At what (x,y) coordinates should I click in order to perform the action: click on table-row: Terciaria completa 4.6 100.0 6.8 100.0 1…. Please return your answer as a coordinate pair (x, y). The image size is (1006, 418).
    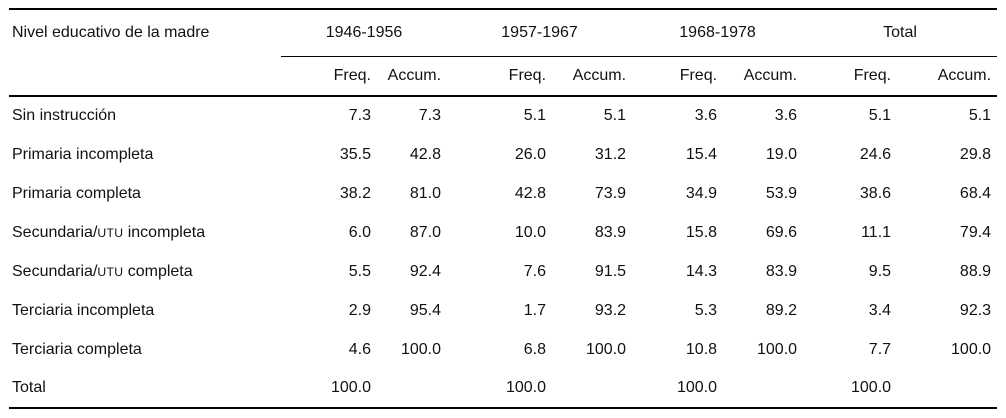
    Looking at the image, I should click on (503, 349).